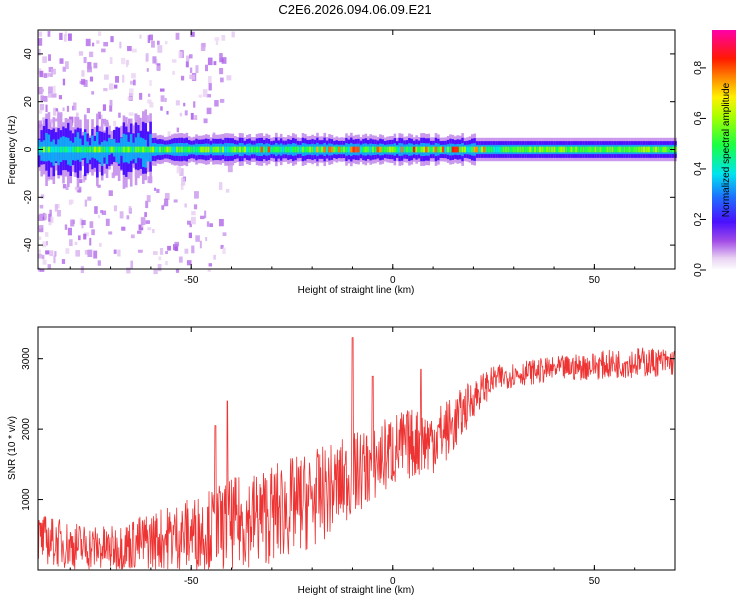  What do you see at coordinates (26, 499) in the screenshot?
I see `snr-ytick-label: 1000` at bounding box center [26, 499].